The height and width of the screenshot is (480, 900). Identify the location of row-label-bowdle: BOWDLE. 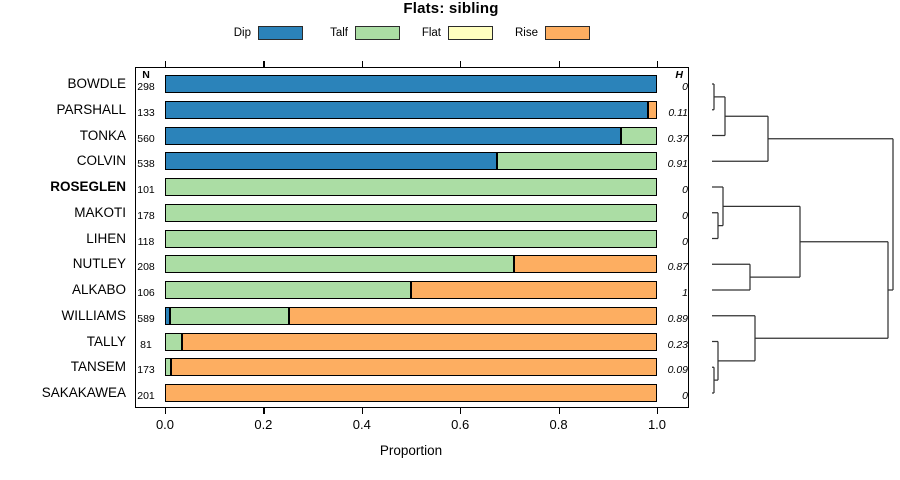
(96, 83).